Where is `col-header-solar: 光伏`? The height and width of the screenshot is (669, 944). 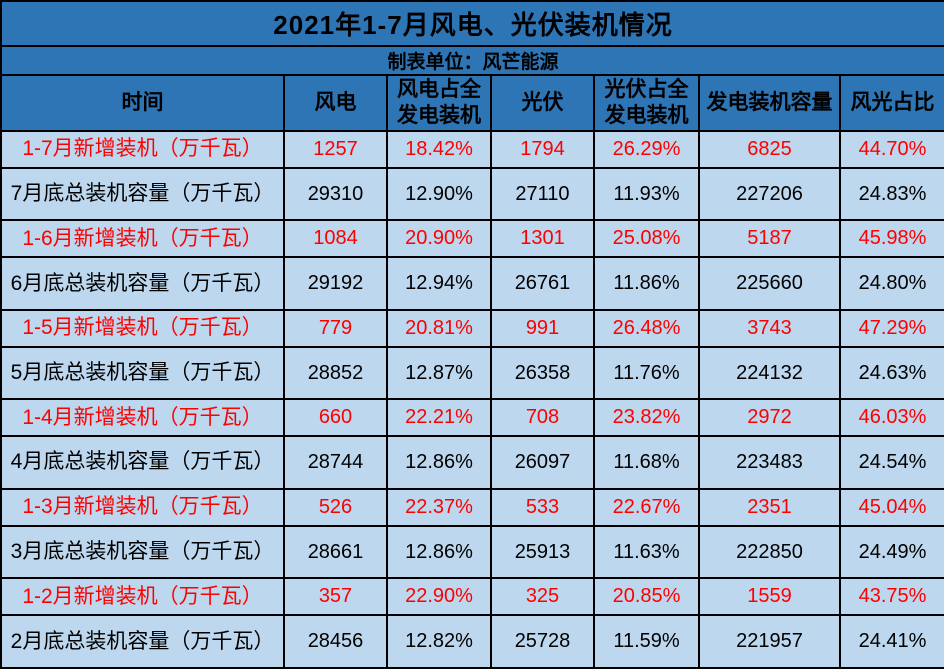 col-header-solar: 光伏 is located at coordinates (542, 103).